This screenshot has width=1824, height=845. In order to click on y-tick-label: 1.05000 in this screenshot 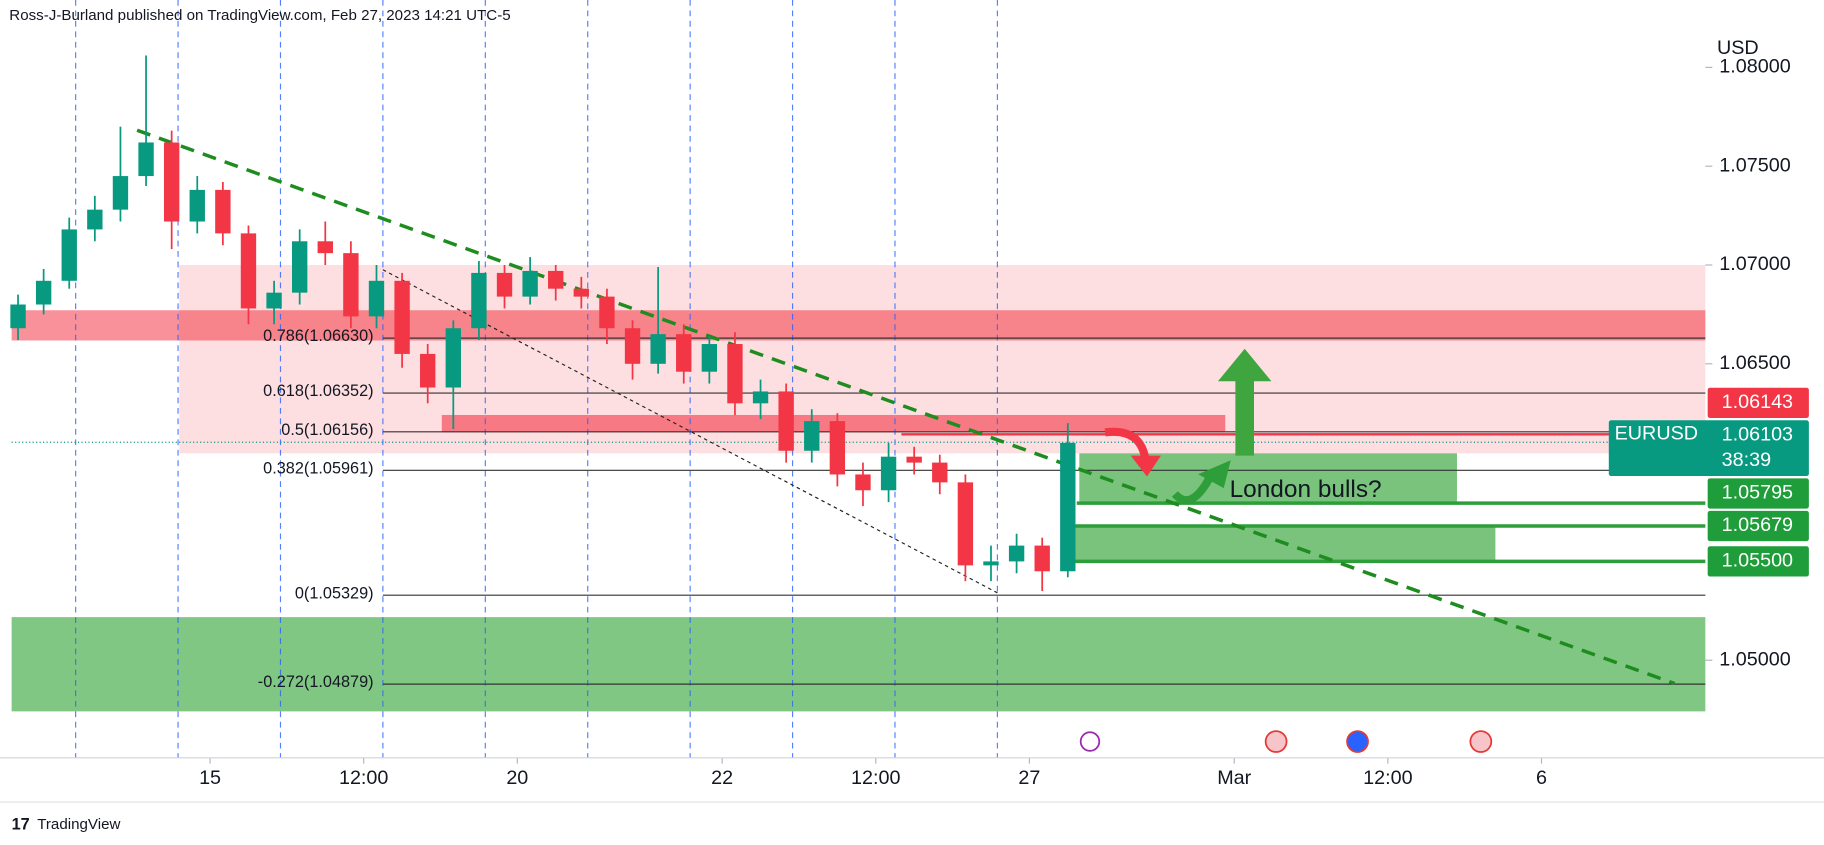, I will do `click(1754, 659)`.